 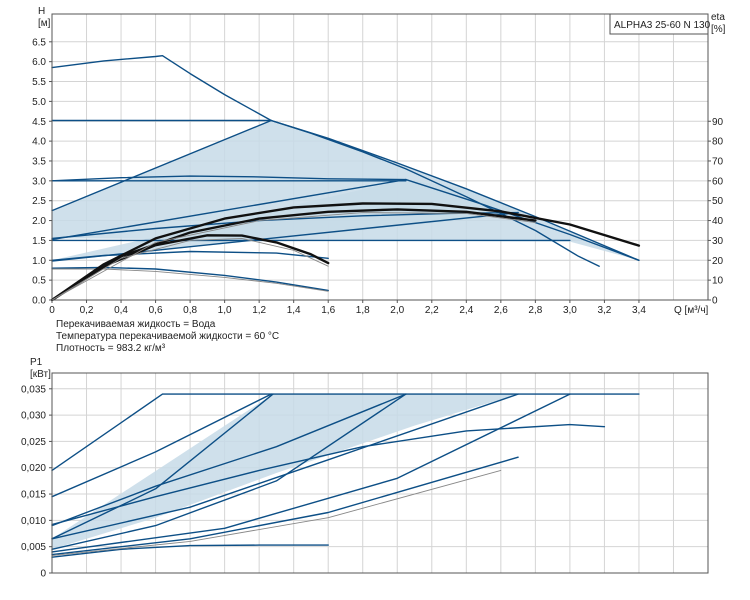 I want to click on x-axis-label: Q [м³/ч], so click(x=691, y=310).